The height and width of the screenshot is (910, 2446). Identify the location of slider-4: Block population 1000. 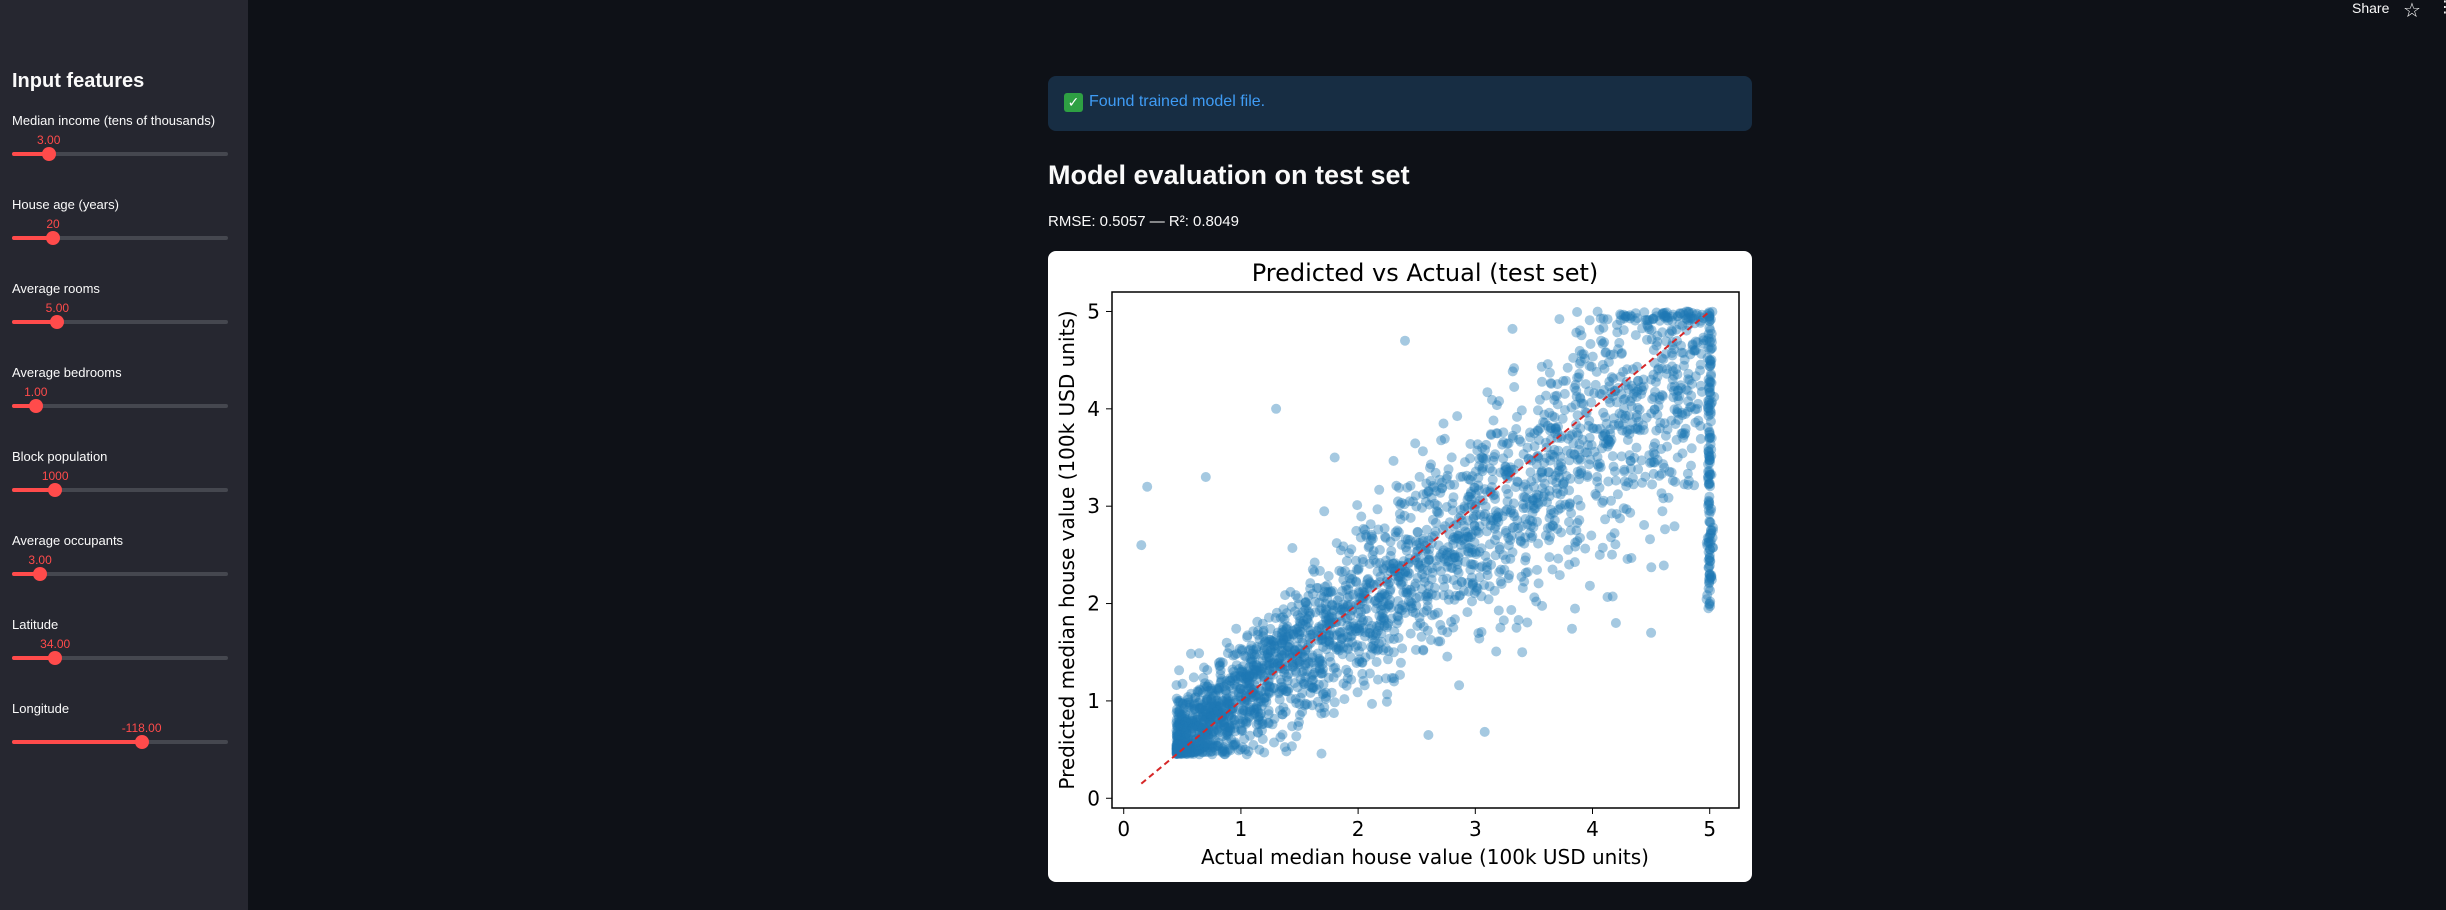
(120, 484).